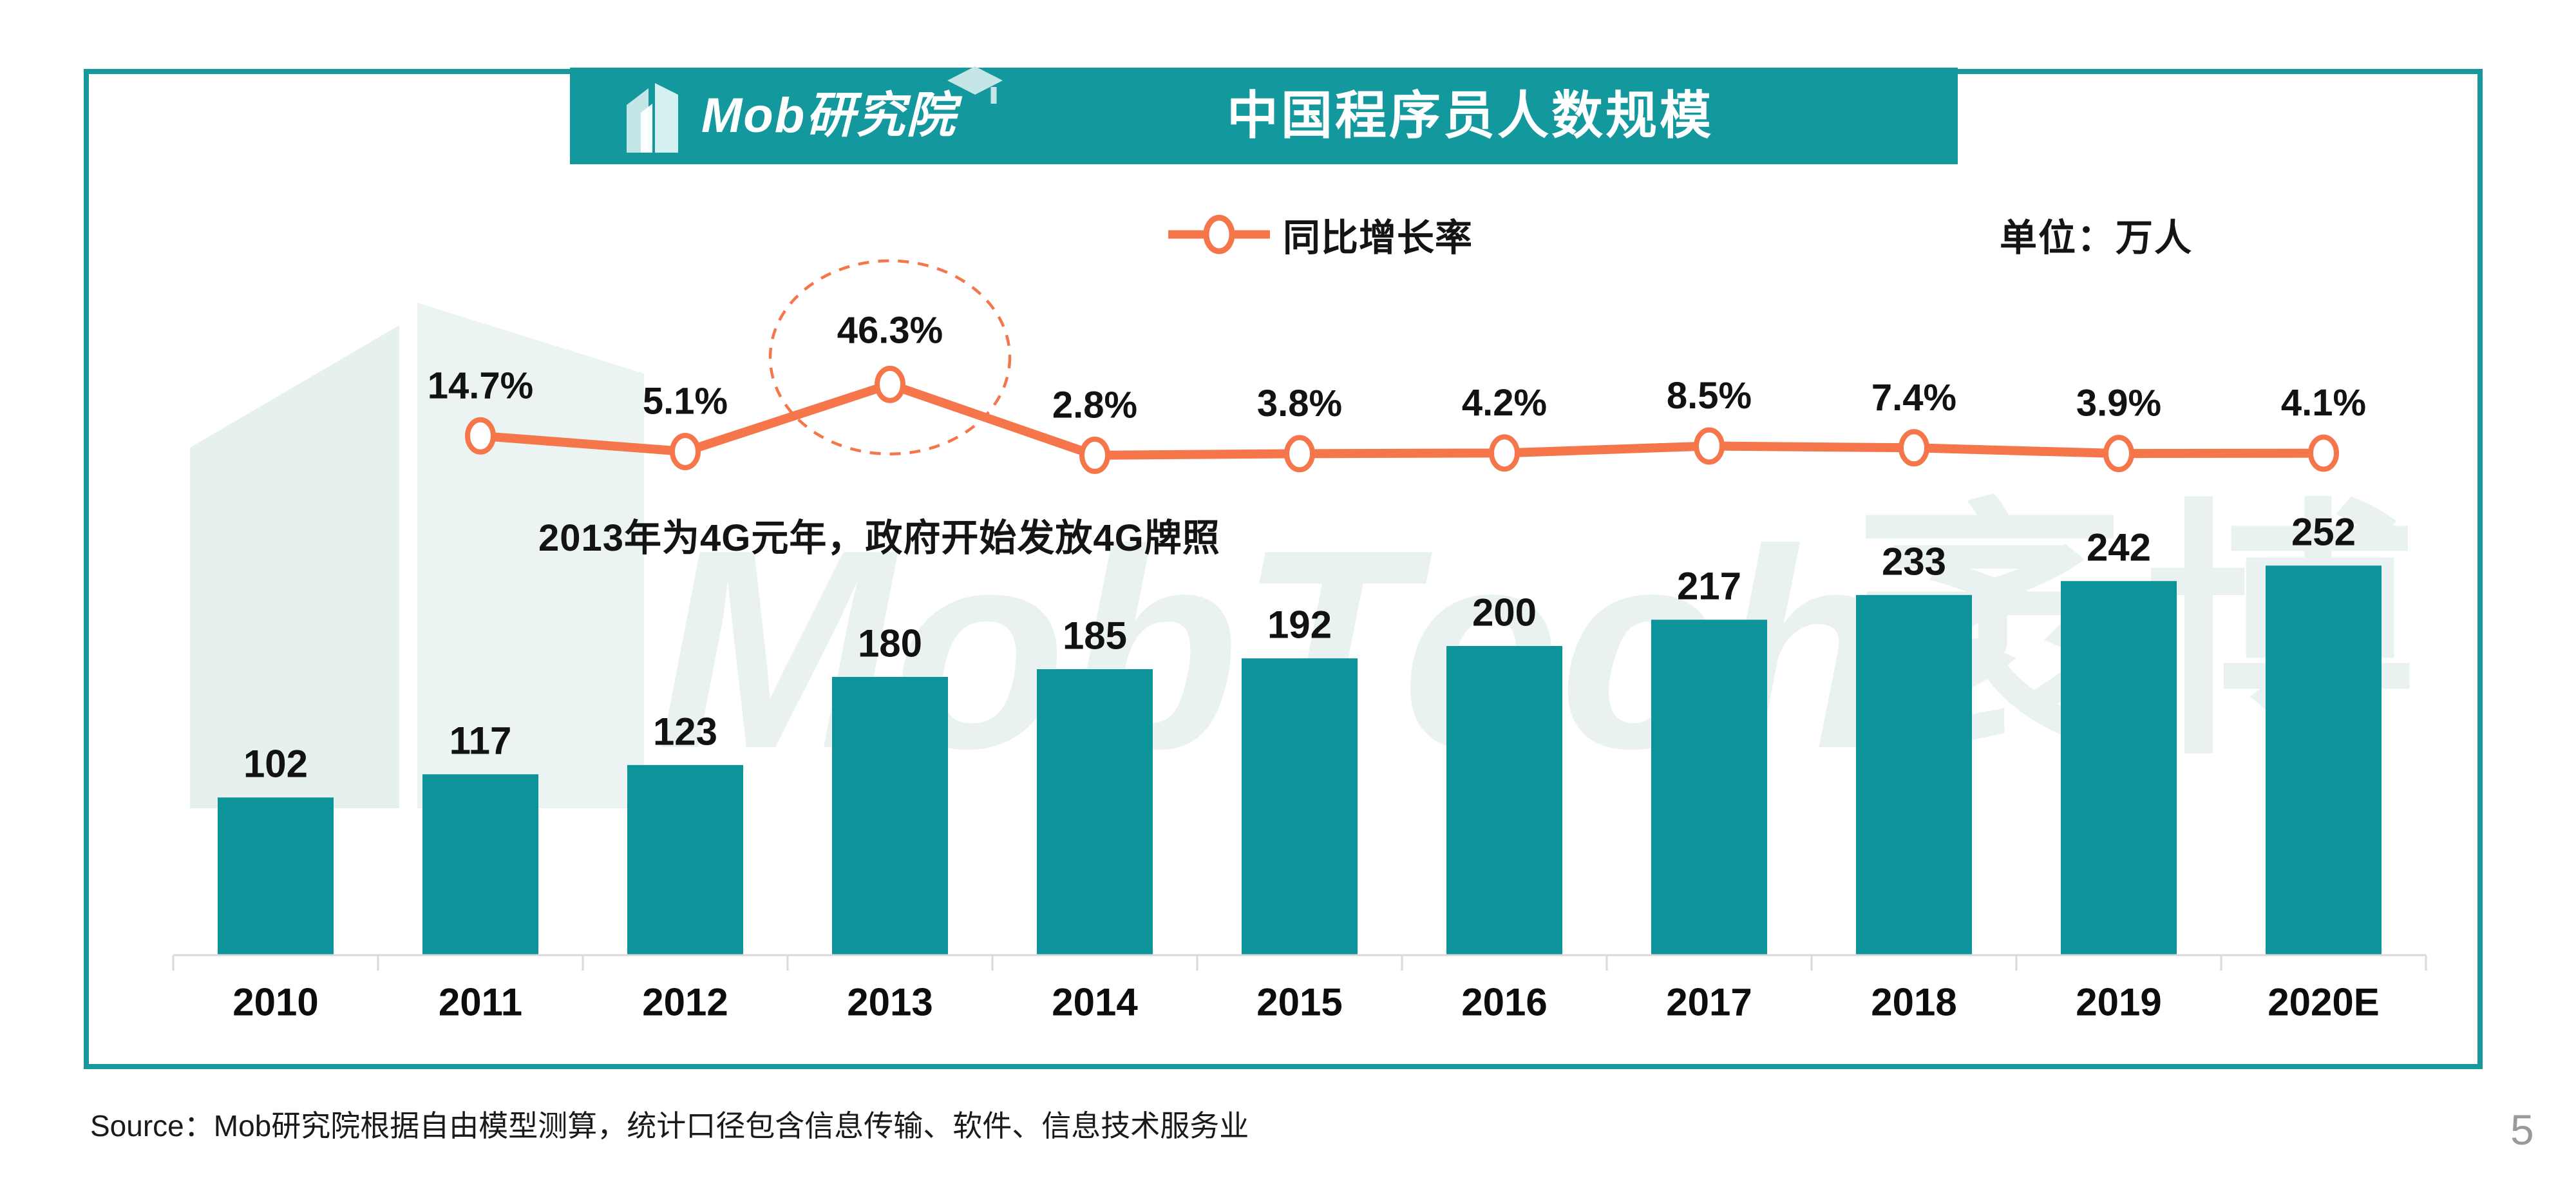 This screenshot has height=1187, width=2576. What do you see at coordinates (652, 118) in the screenshot?
I see `building-icon` at bounding box center [652, 118].